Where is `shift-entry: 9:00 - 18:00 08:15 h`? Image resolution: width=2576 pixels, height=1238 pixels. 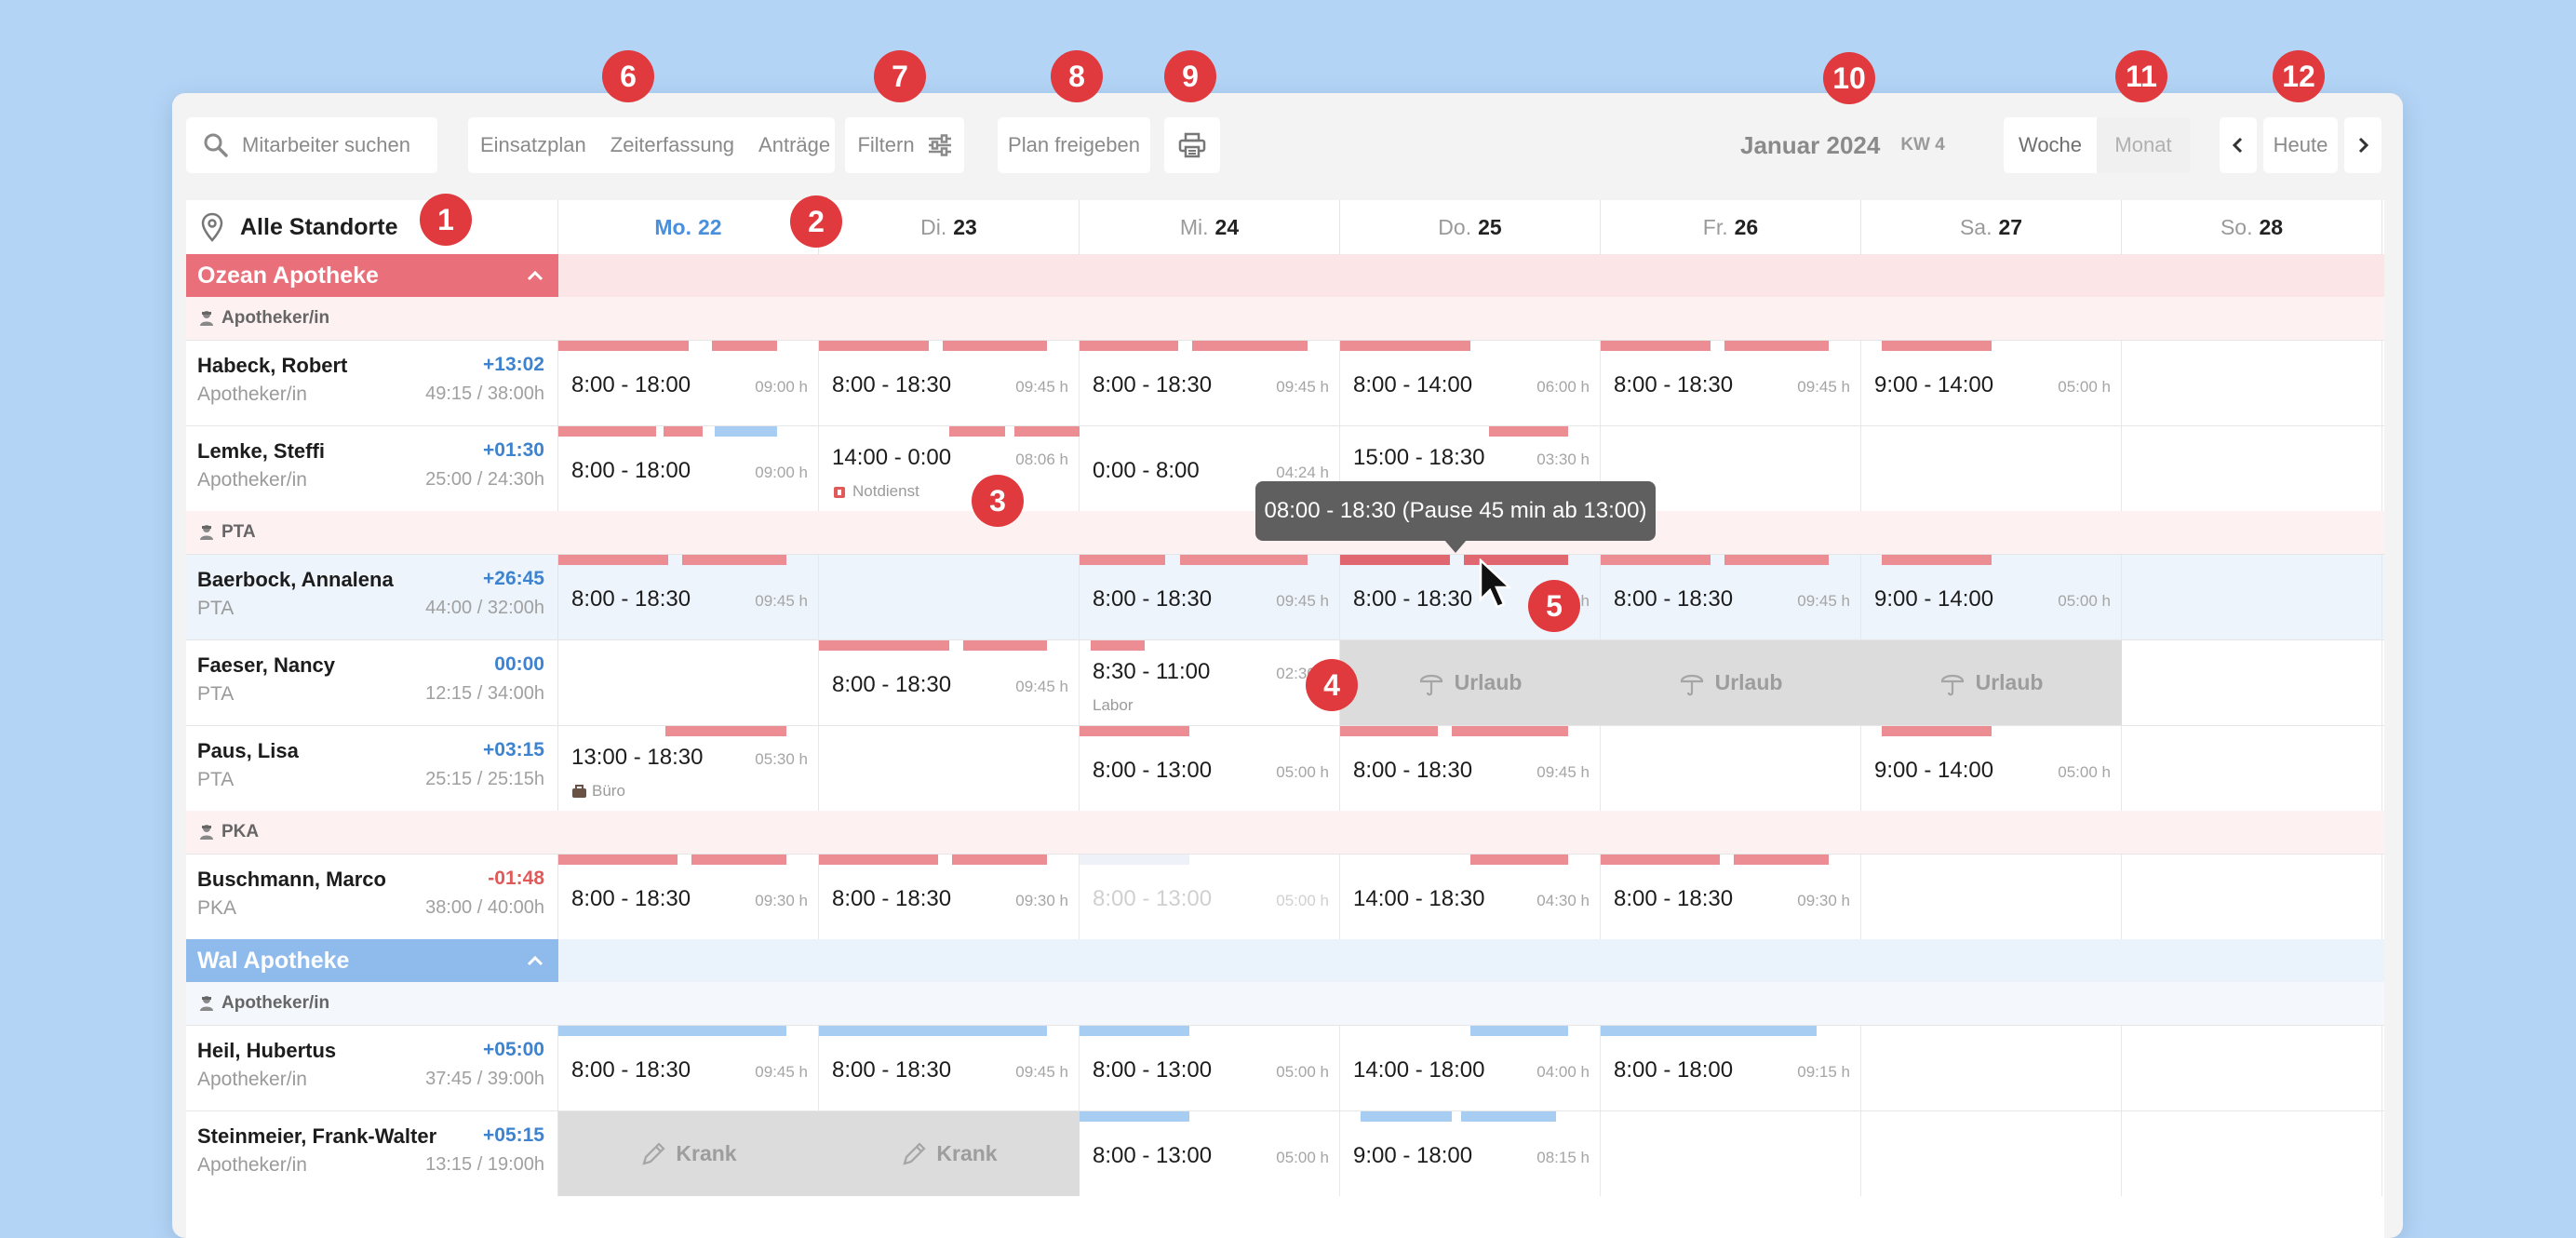 shift-entry: 9:00 - 18:00 08:15 h is located at coordinates (1470, 1154).